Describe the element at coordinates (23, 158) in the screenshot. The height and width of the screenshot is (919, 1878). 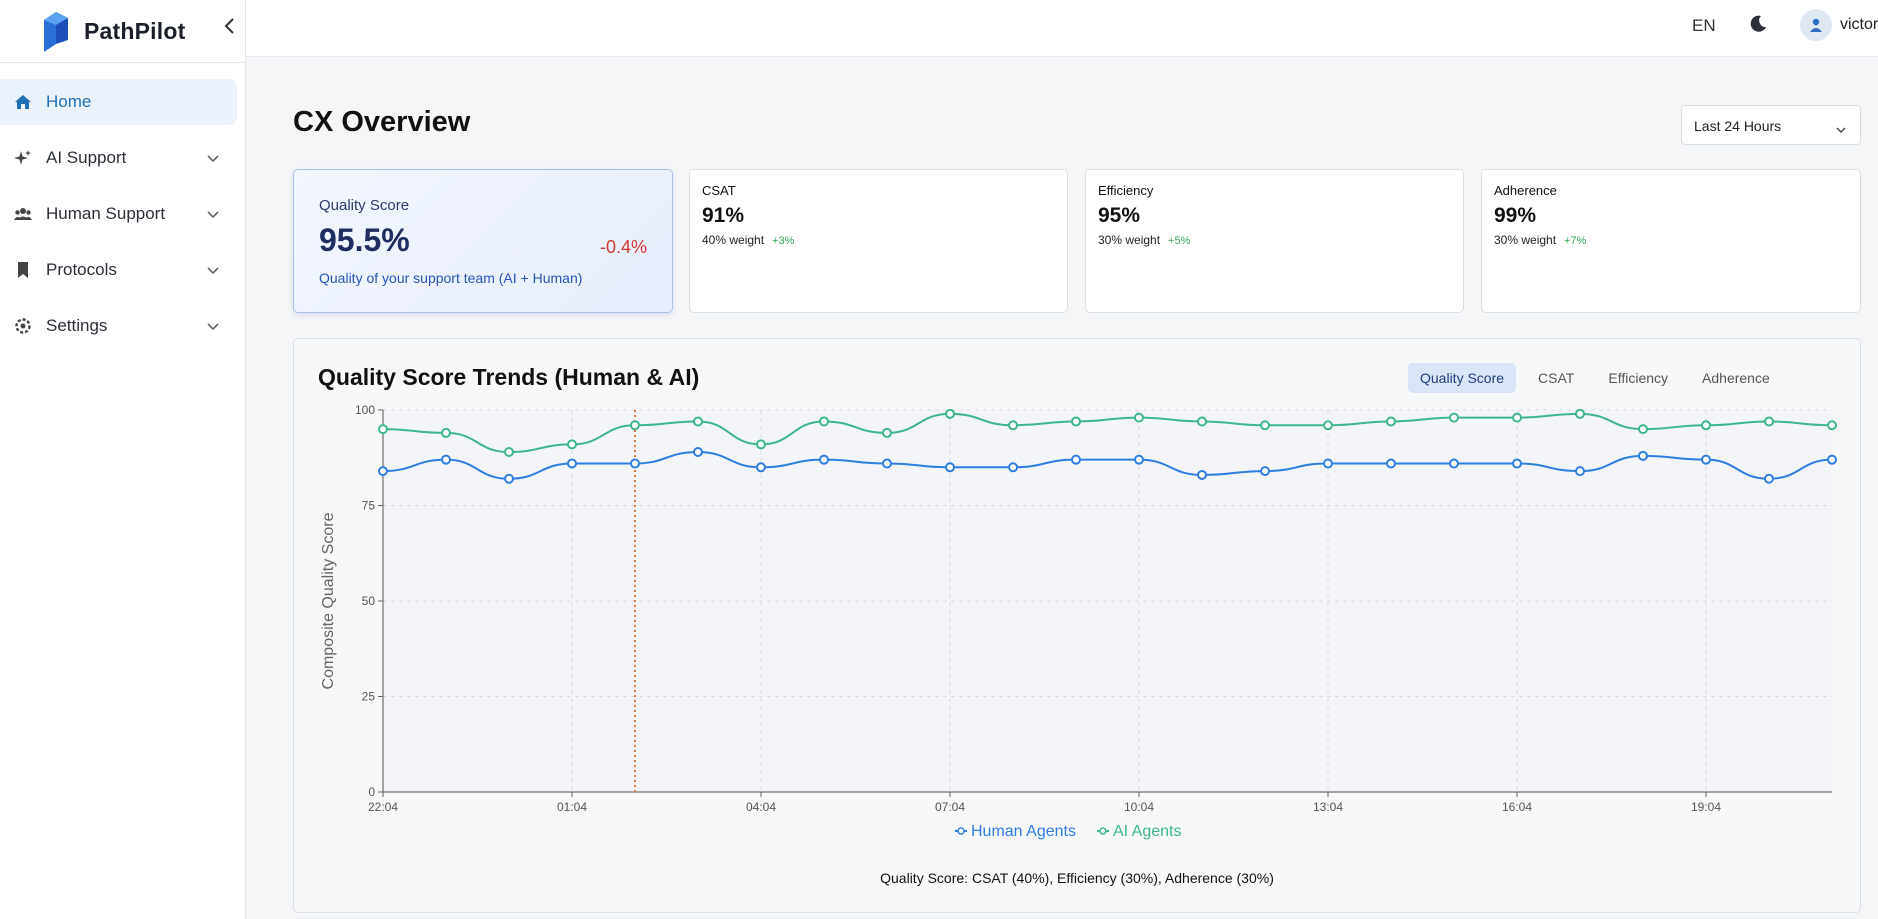
I see `sparkle-icon` at that location.